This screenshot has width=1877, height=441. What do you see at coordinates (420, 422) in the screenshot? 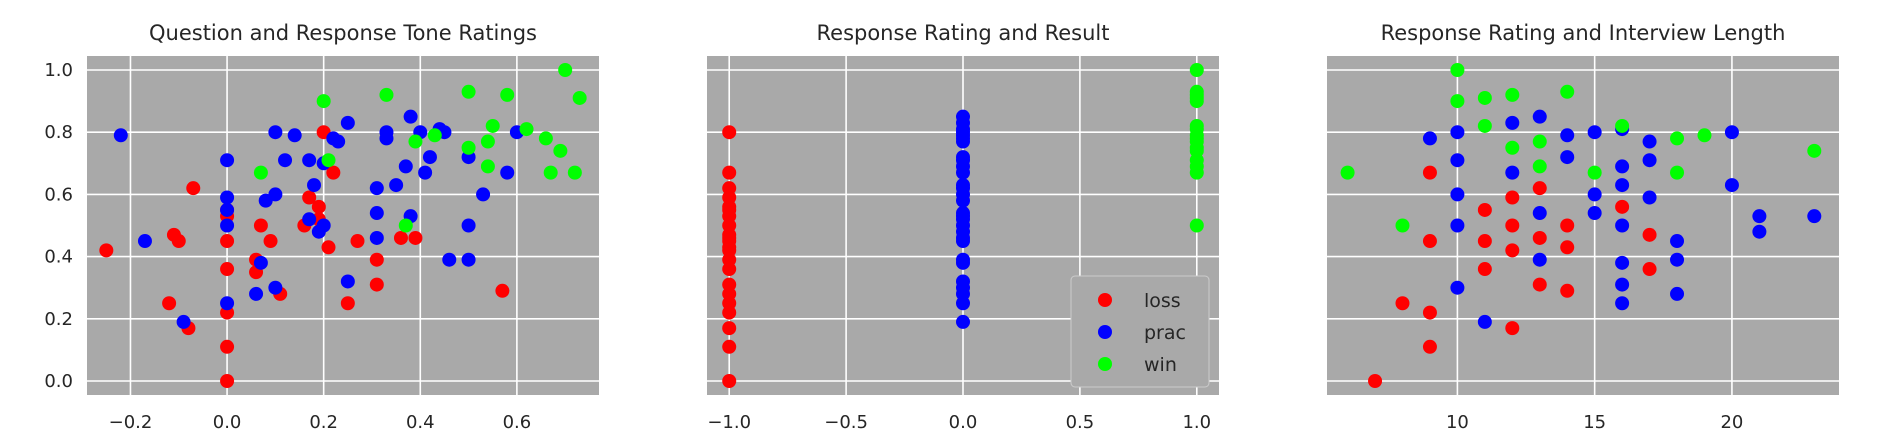
I see `x-tick-label: 0.4` at bounding box center [420, 422].